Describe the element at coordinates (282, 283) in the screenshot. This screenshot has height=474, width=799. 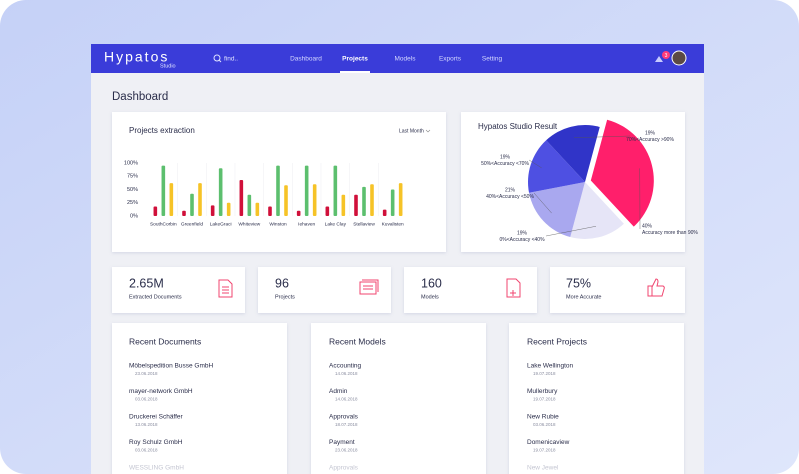
I see `stat-value: 96` at that location.